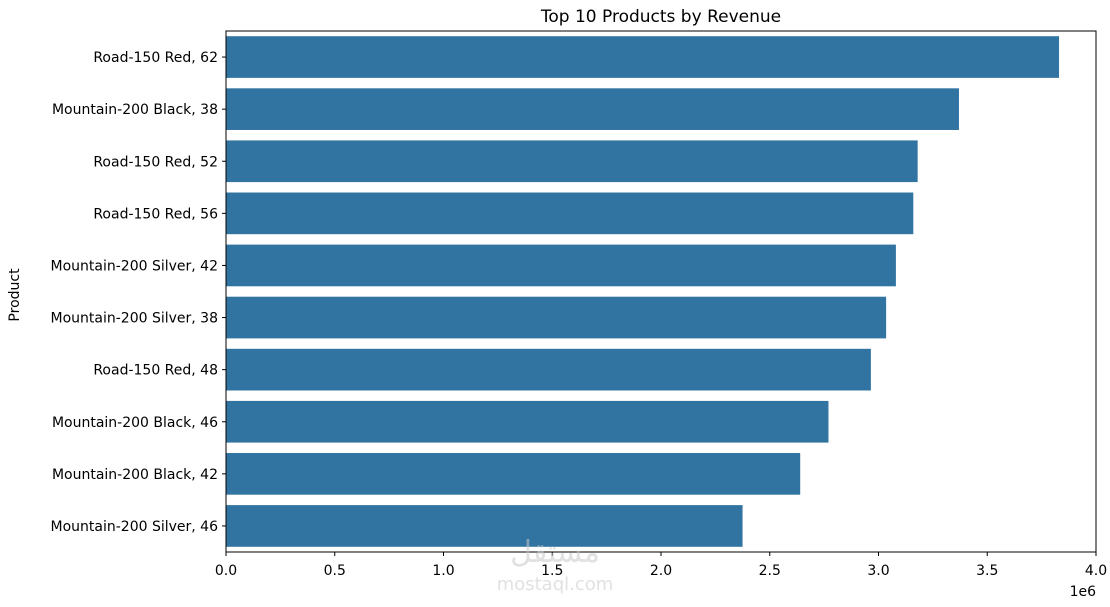 Image resolution: width=1110 pixels, height=607 pixels. Describe the element at coordinates (135, 423) in the screenshot. I see `y-tick-label: Mountain-200 Black, 46` at that location.